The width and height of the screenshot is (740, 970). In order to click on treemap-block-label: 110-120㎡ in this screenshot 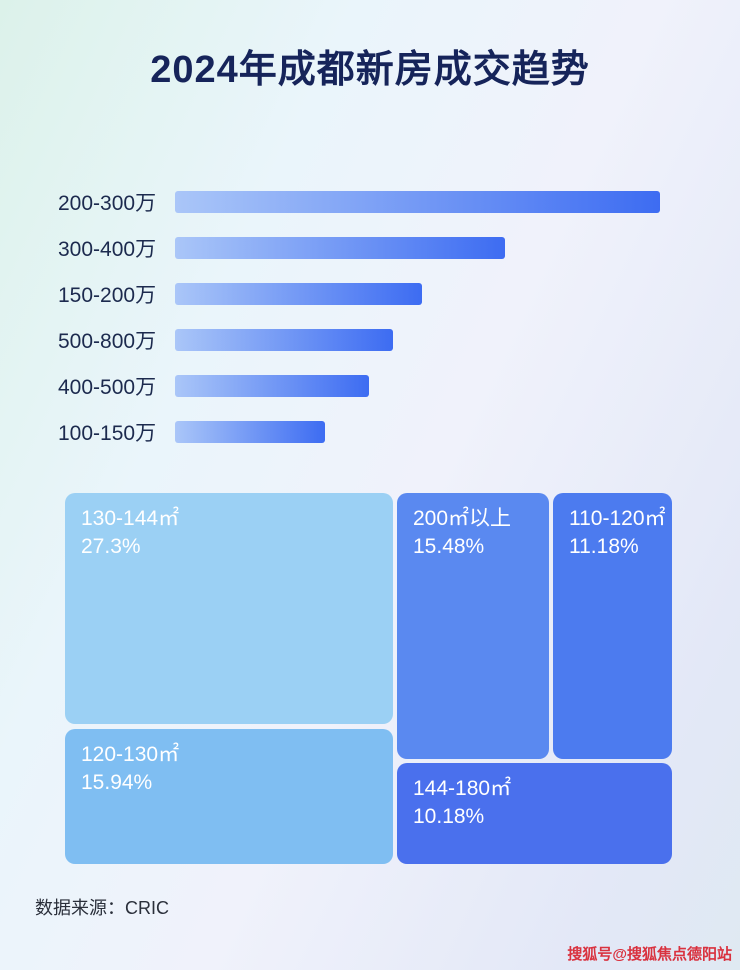, I will do `click(617, 518)`.